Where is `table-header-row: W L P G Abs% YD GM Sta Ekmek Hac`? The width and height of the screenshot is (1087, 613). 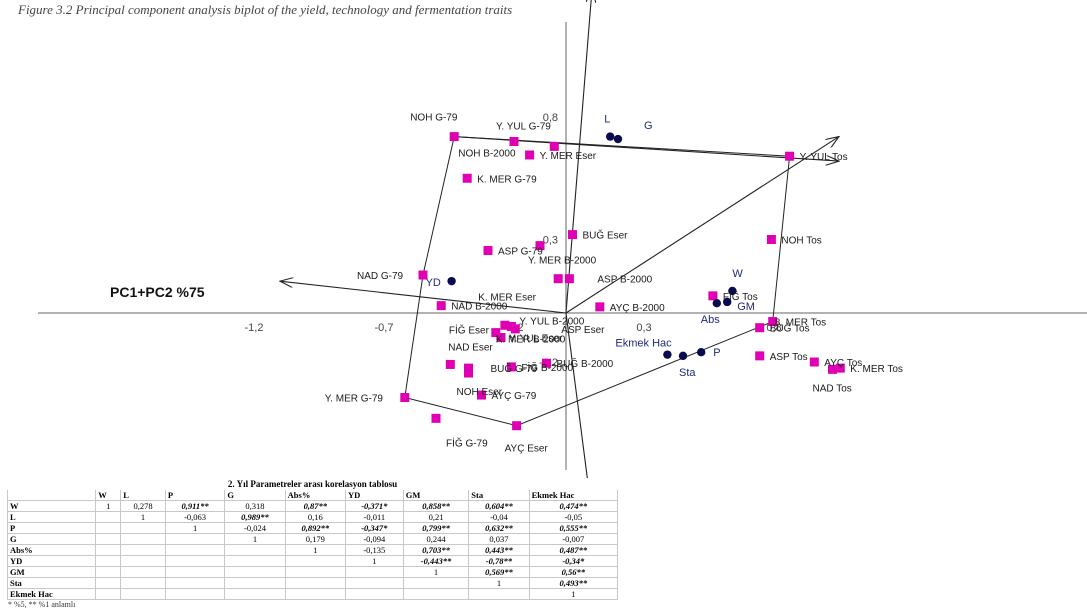
table-header-row: W L P G Abs% YD GM Sta Ekmek Hac is located at coordinates (312, 495).